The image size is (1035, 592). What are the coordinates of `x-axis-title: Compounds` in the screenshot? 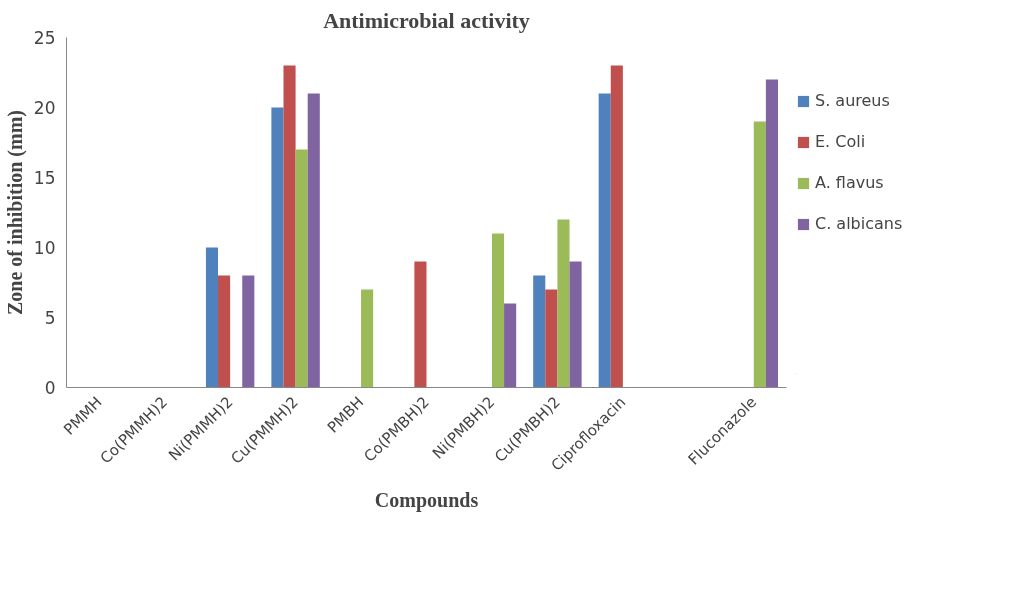 It's located at (426, 501).